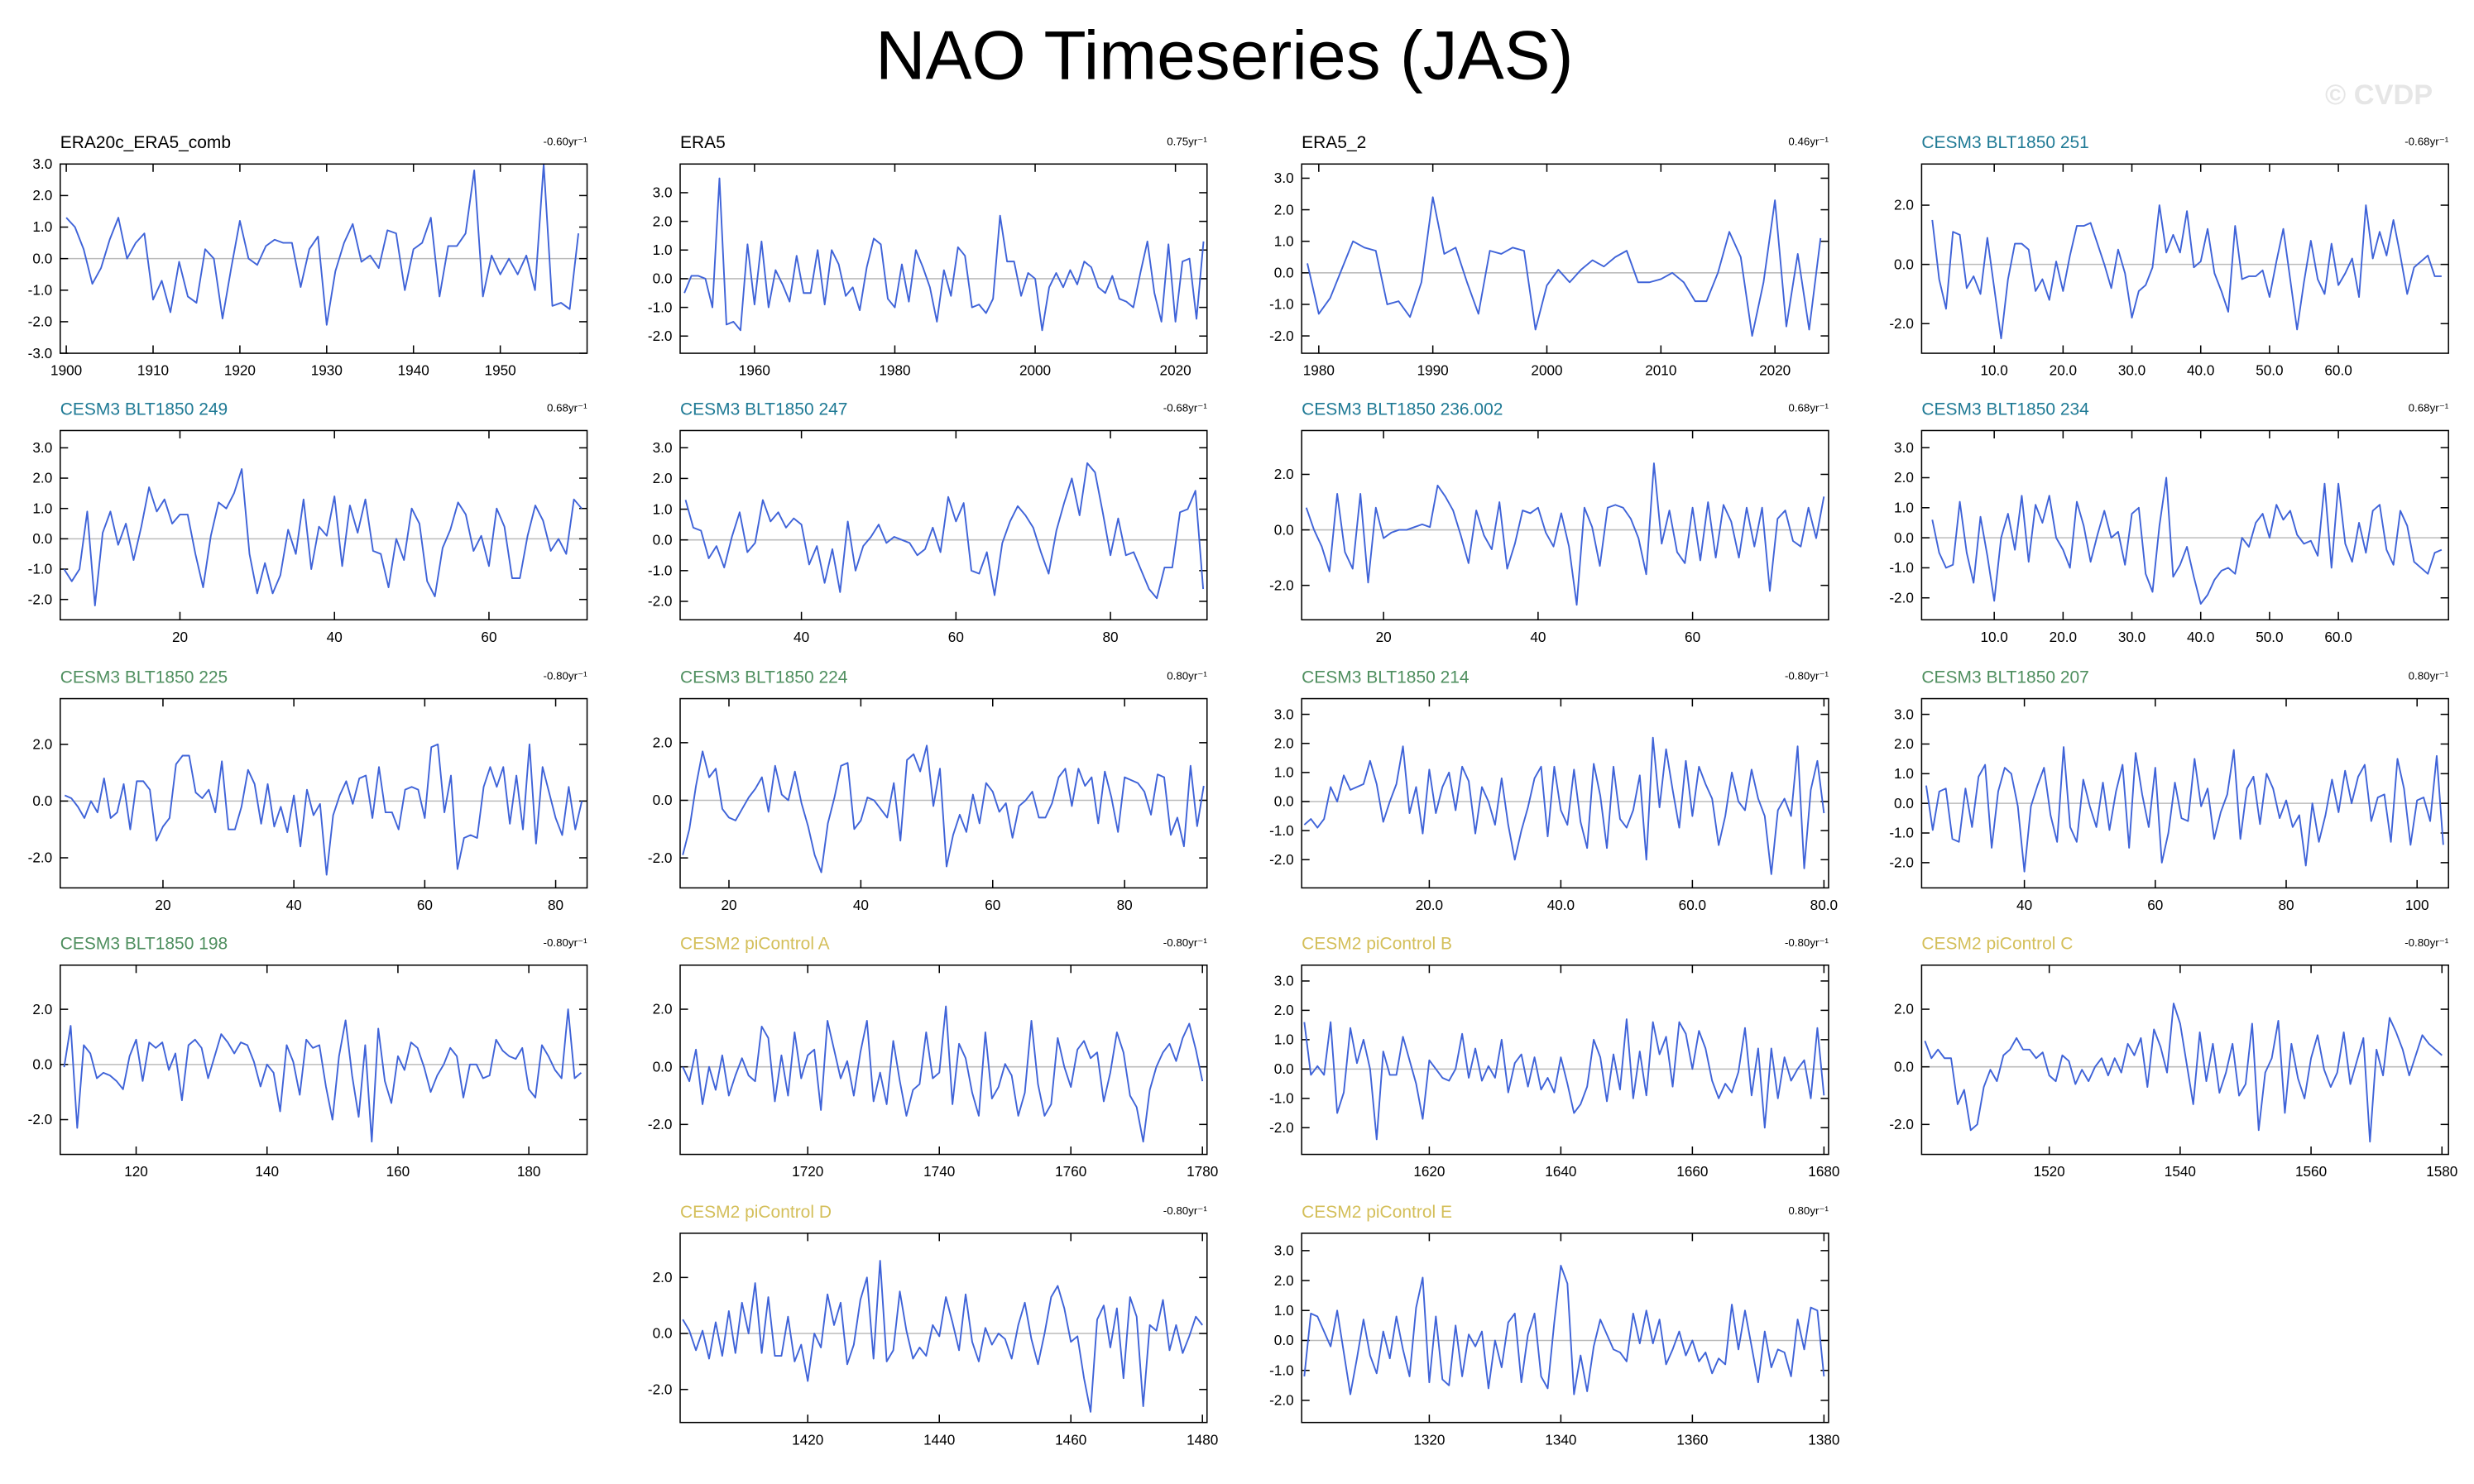  Describe the element at coordinates (566, 141) in the screenshot. I see `trend-label: -0.60yr⁻¹` at that location.